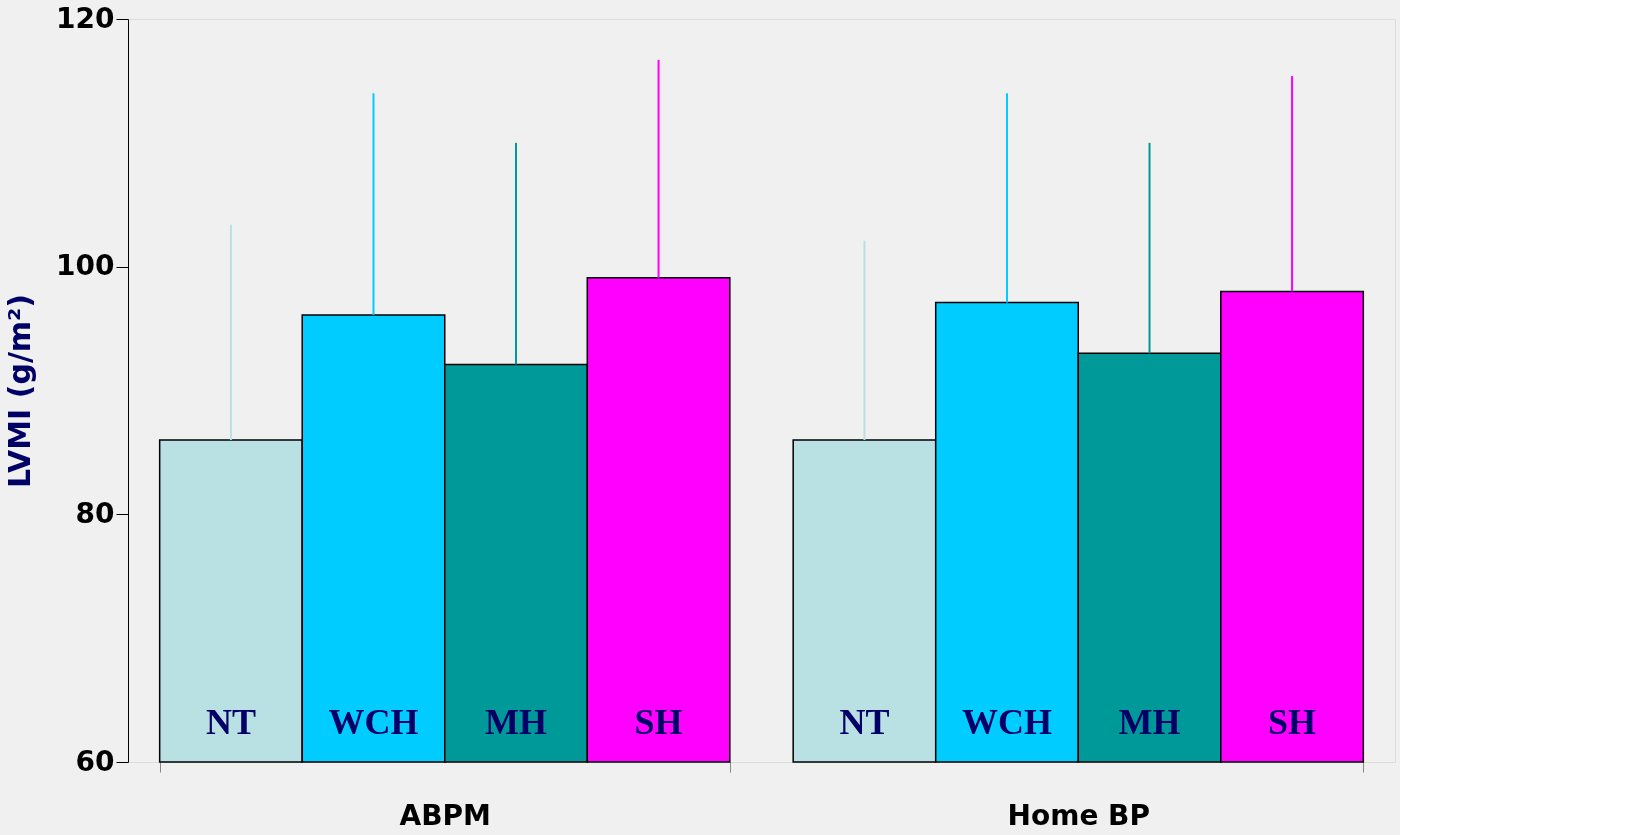  Describe the element at coordinates (1292, 722) in the screenshot. I see `text: SH` at that location.